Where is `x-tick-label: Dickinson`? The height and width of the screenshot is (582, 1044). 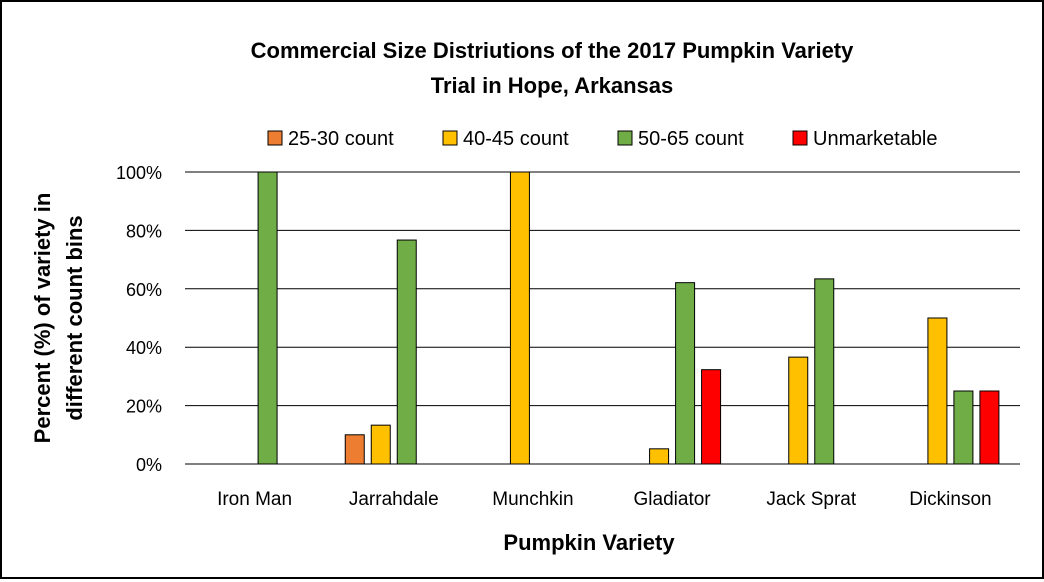 x-tick-label: Dickinson is located at coordinates (950, 499).